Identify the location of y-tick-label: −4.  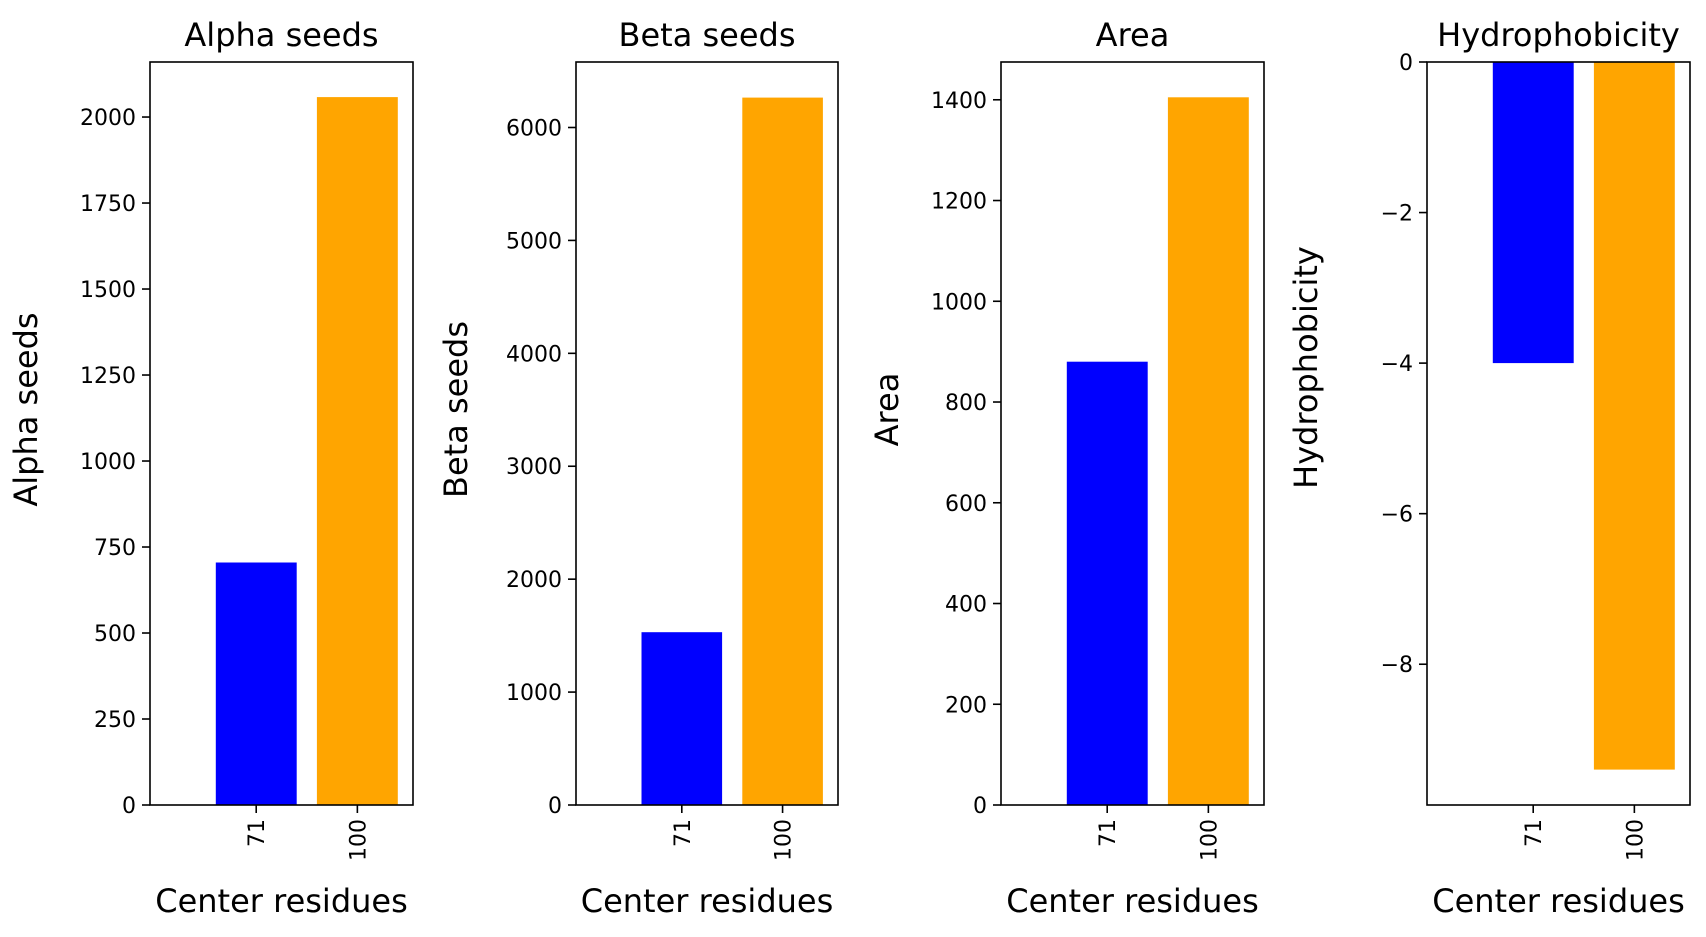
(1397, 364).